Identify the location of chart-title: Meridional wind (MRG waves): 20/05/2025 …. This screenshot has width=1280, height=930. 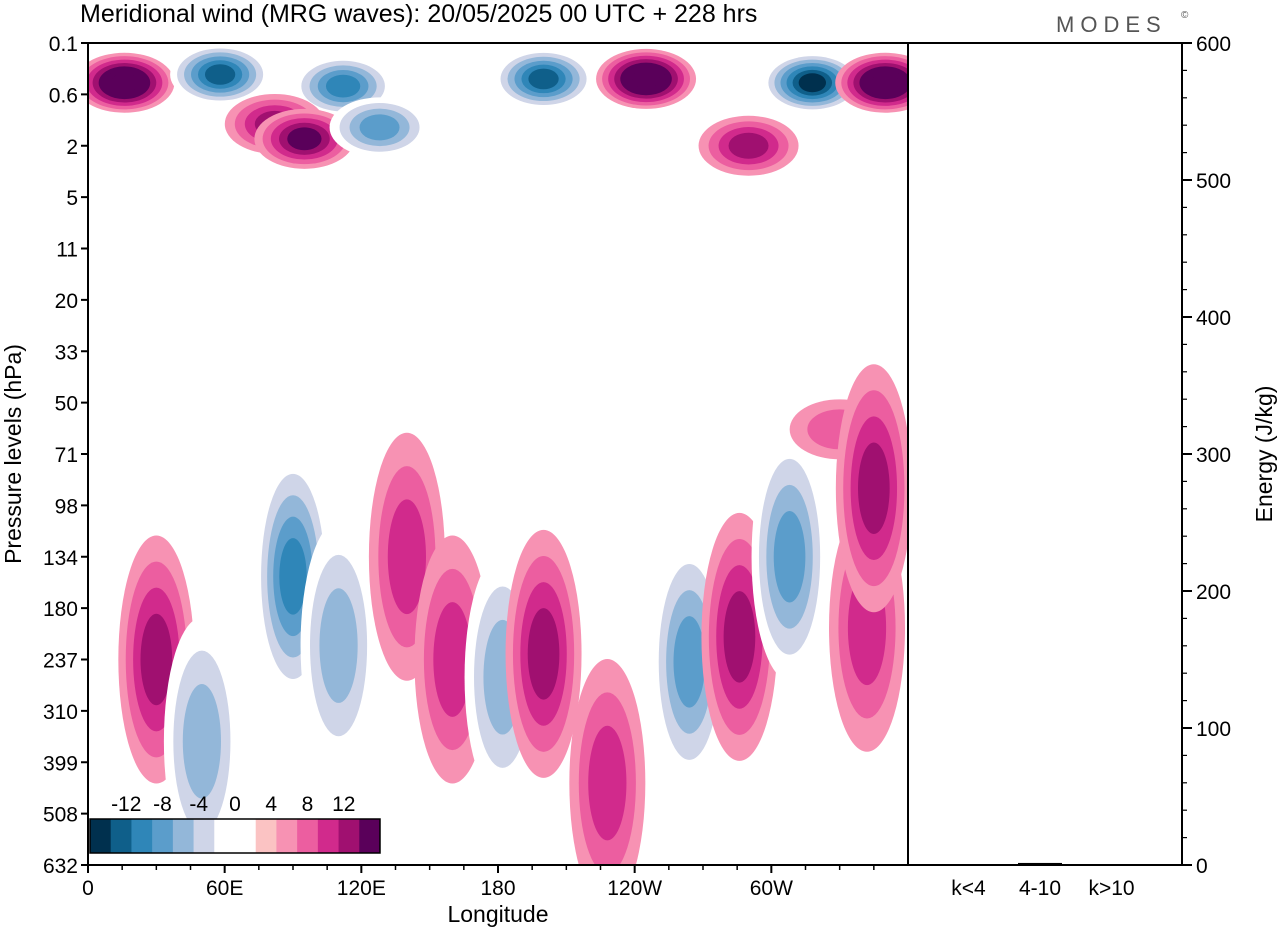
(418, 14).